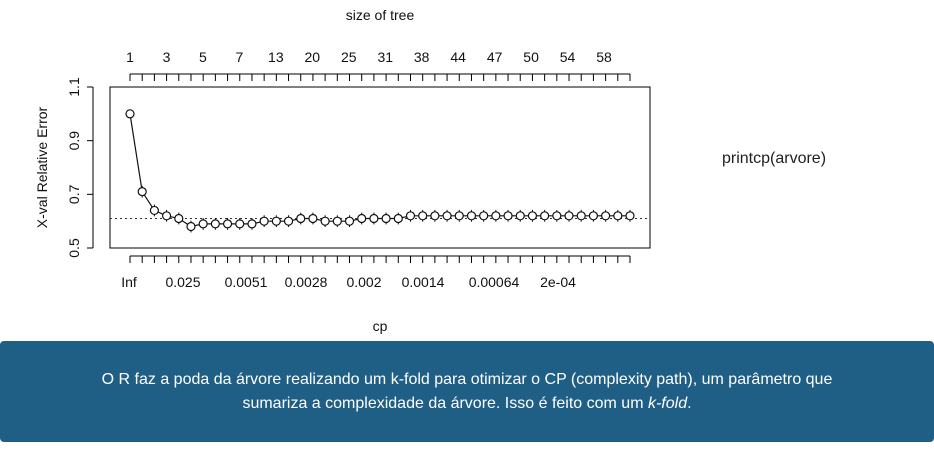 The height and width of the screenshot is (454, 934). Describe the element at coordinates (313, 57) in the screenshot. I see `top-tick-label: 20` at that location.